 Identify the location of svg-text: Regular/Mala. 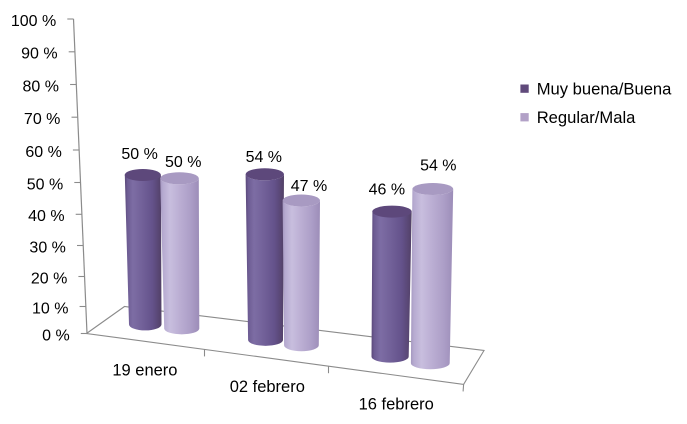
(586, 117).